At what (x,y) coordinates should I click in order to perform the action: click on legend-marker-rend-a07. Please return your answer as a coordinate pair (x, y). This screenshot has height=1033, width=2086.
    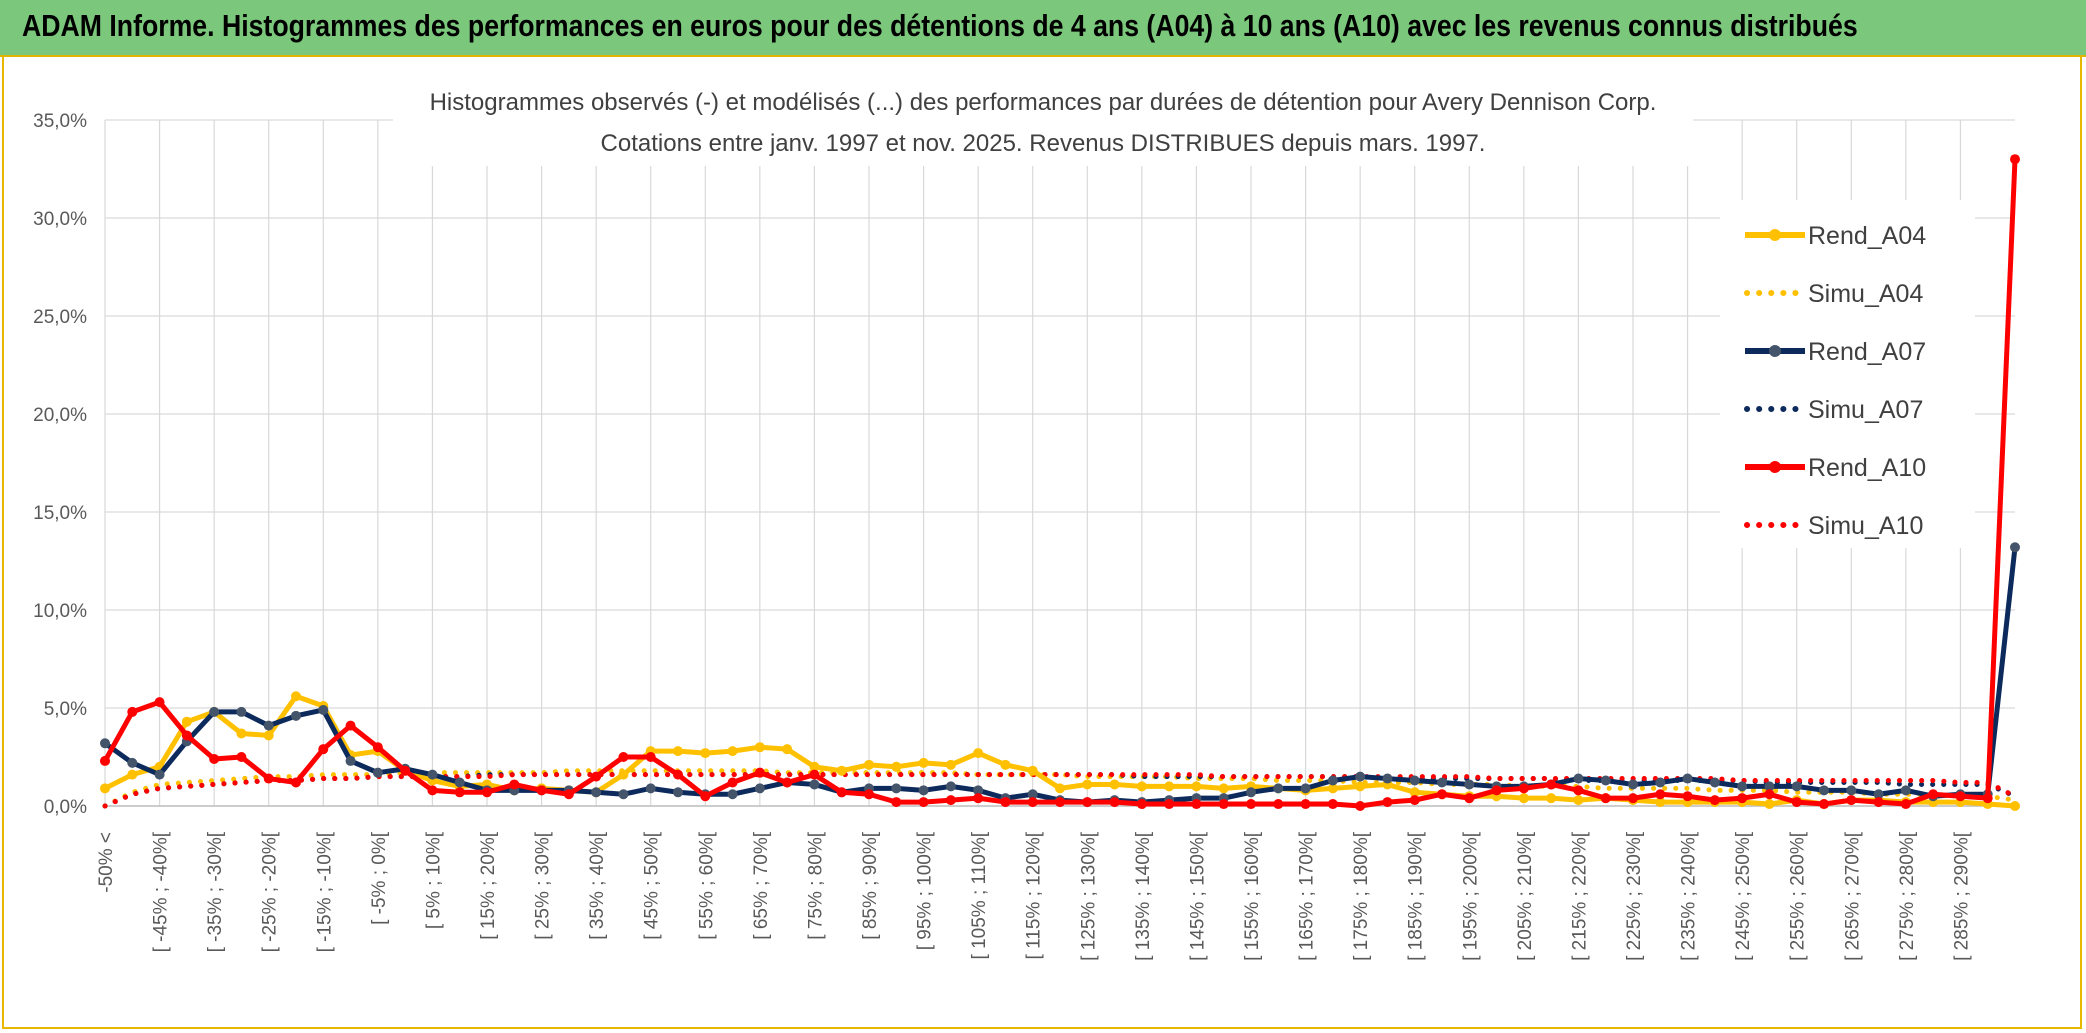
    Looking at the image, I should click on (1775, 351).